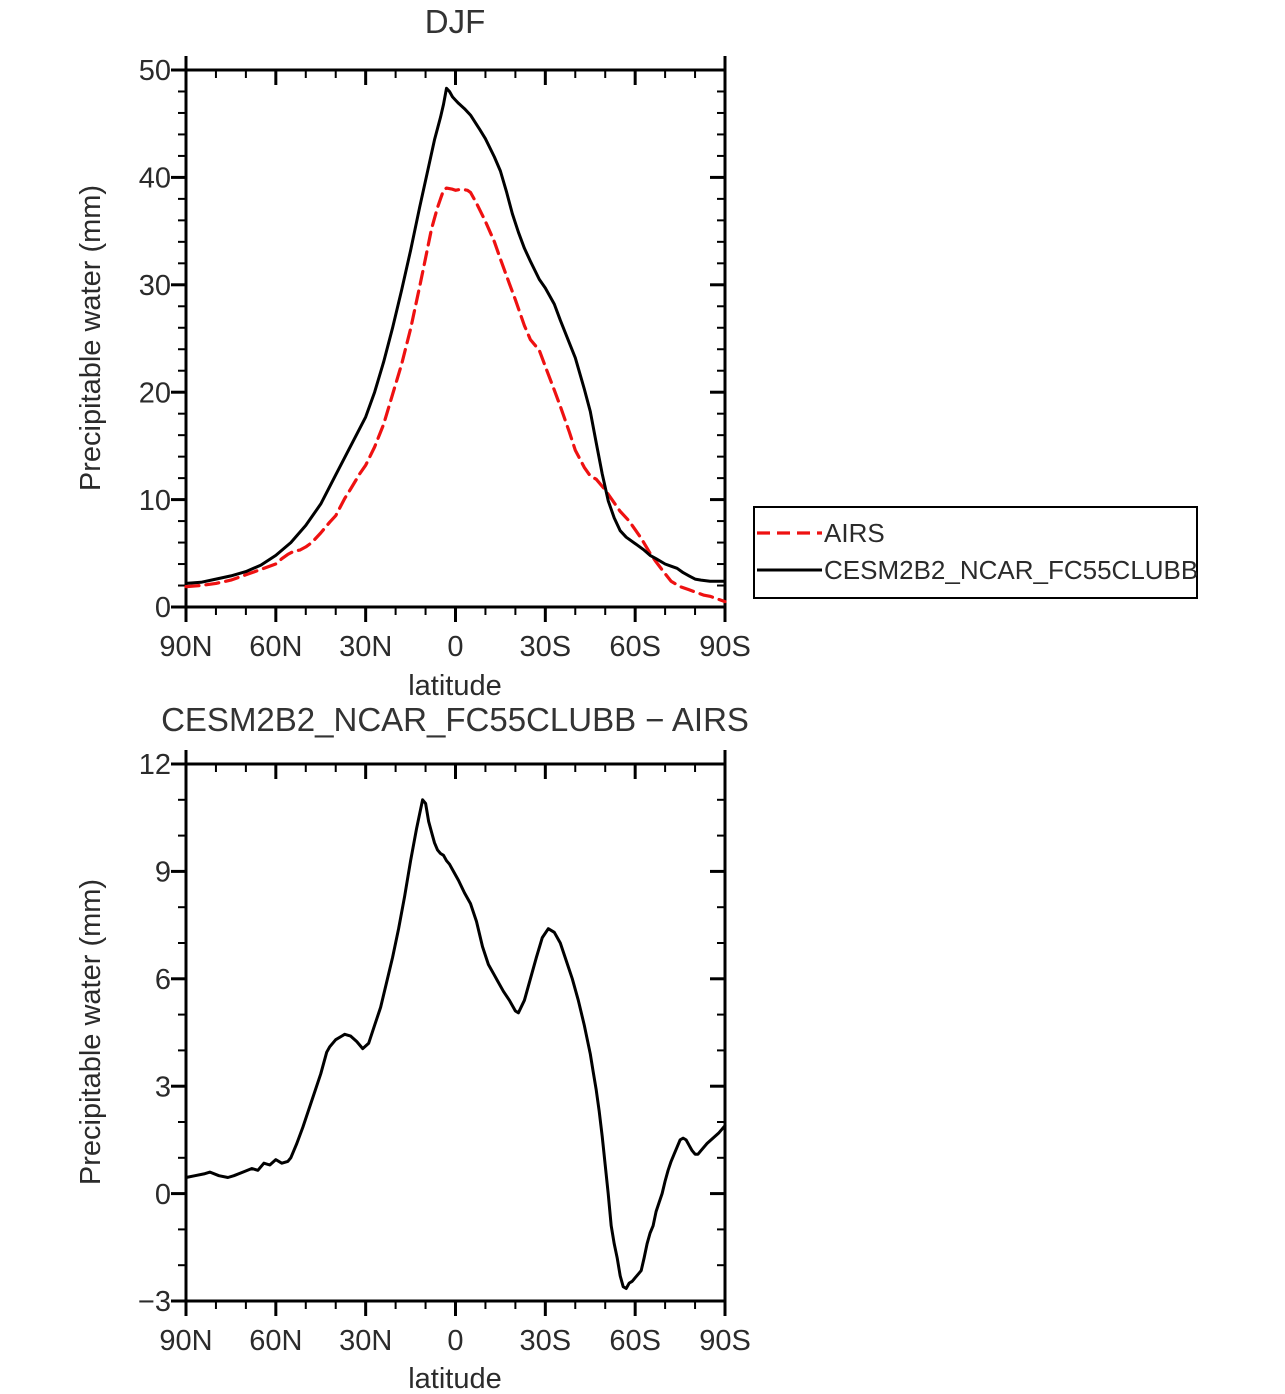  What do you see at coordinates (155, 393) in the screenshot?
I see `y-tick-label: 20` at bounding box center [155, 393].